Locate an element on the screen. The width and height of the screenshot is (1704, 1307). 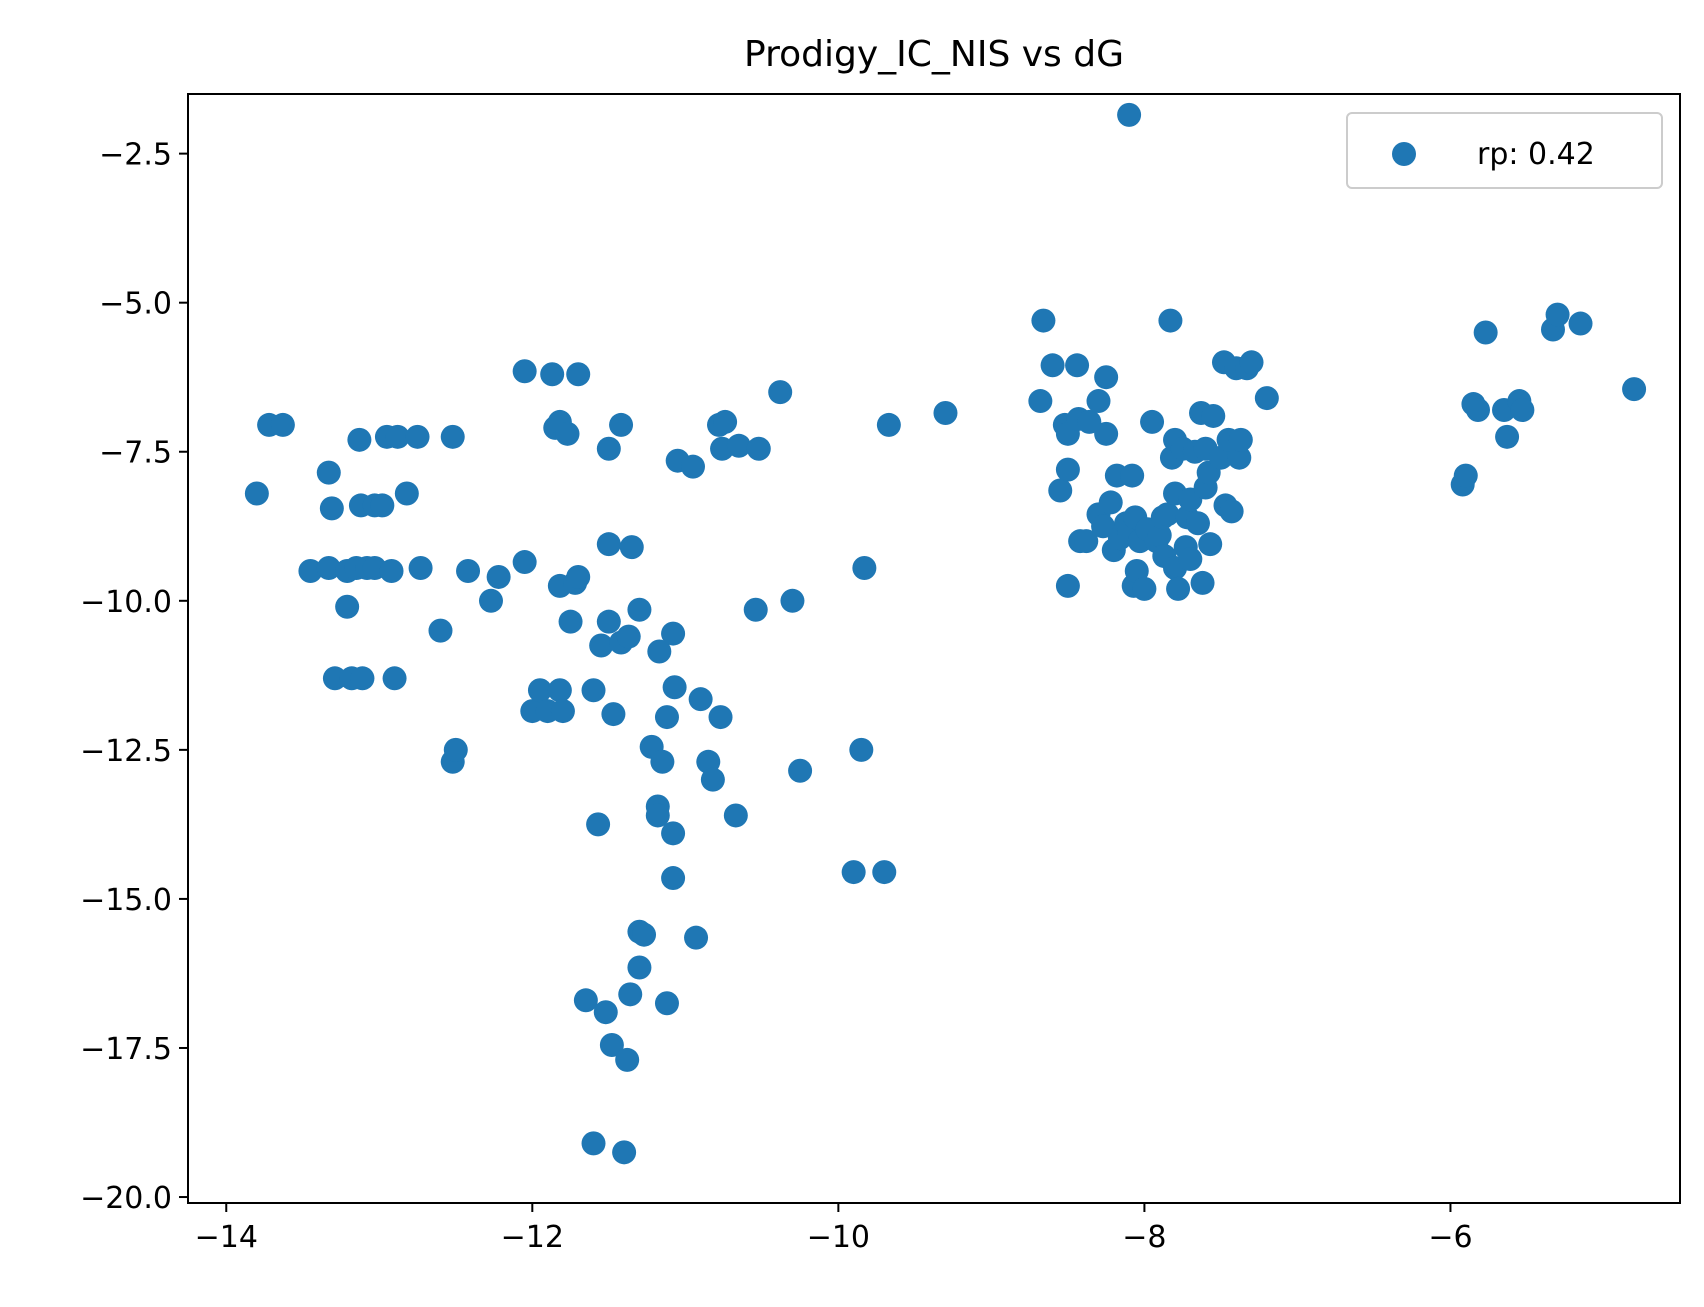
legend-box is located at coordinates (1504, 150).